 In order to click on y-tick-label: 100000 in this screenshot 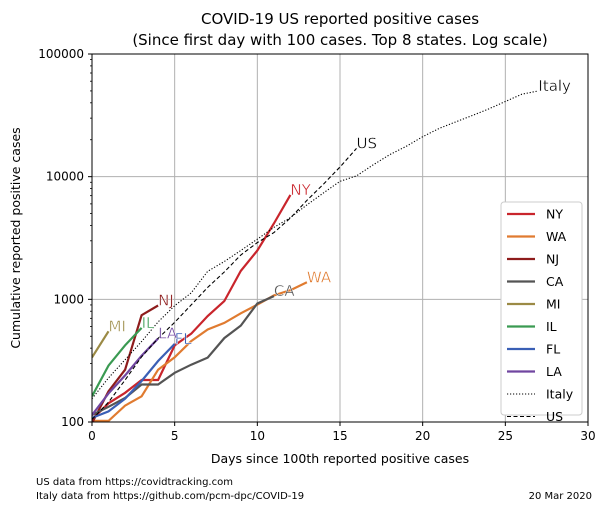, I will do `click(61, 54)`.